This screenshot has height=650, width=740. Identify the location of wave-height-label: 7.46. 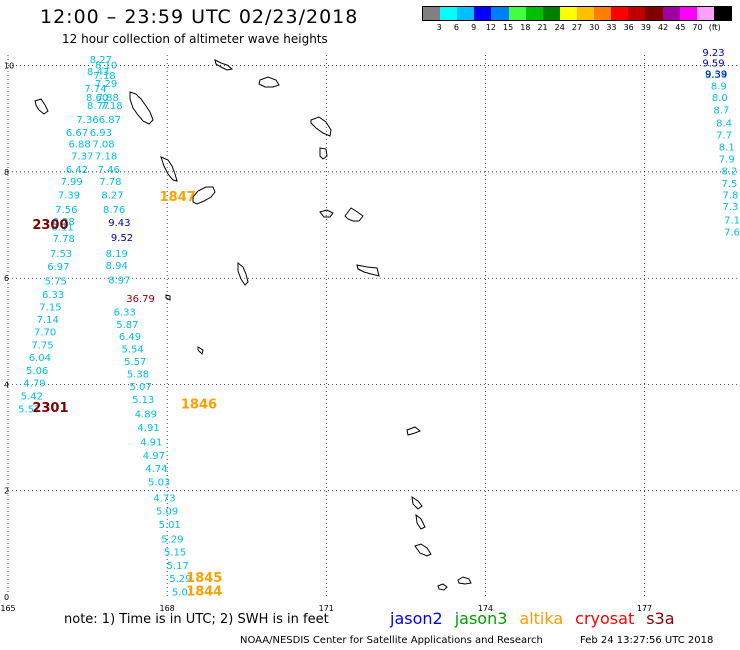
(109, 170).